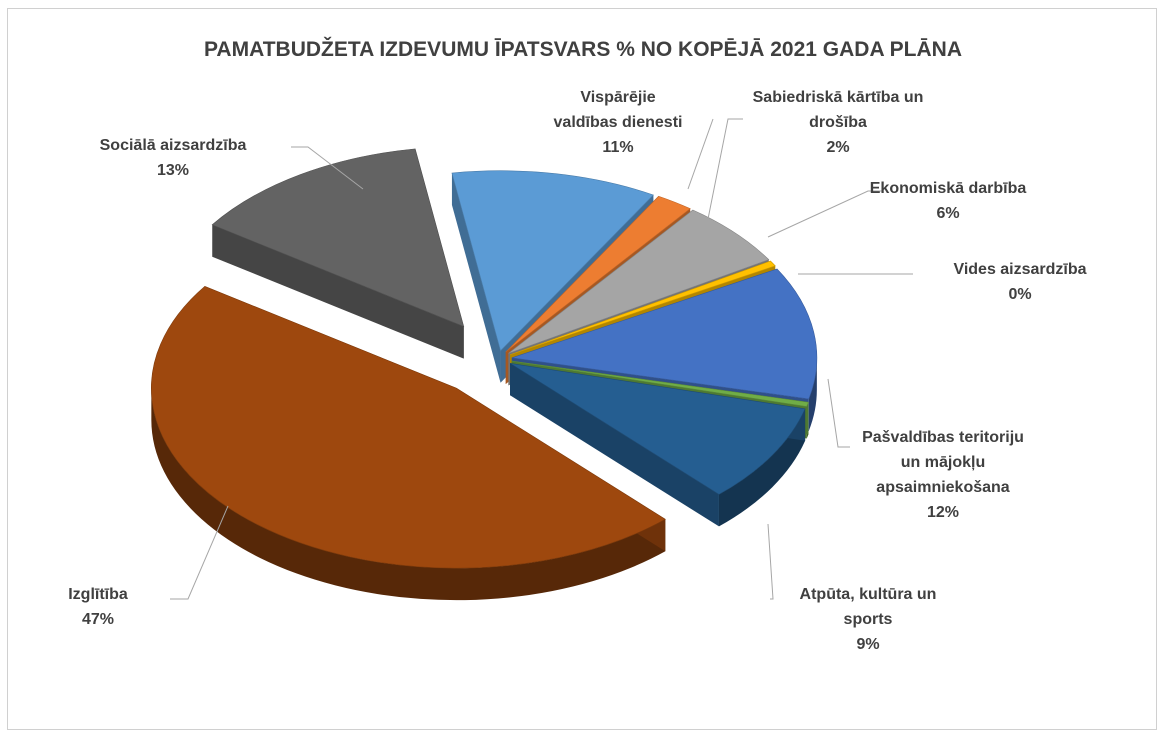  What do you see at coordinates (838, 97) in the screenshot?
I see `data-label-name: Sabiedriskā kārtība un` at bounding box center [838, 97].